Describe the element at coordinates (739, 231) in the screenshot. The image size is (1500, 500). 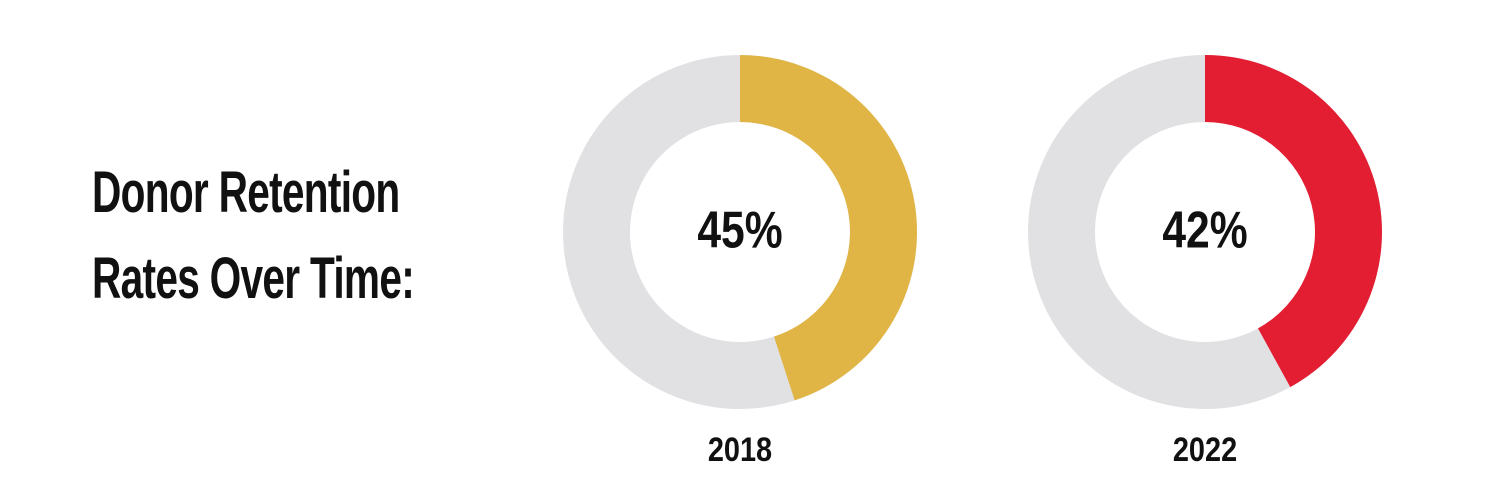
I see `value-label: 45%` at that location.